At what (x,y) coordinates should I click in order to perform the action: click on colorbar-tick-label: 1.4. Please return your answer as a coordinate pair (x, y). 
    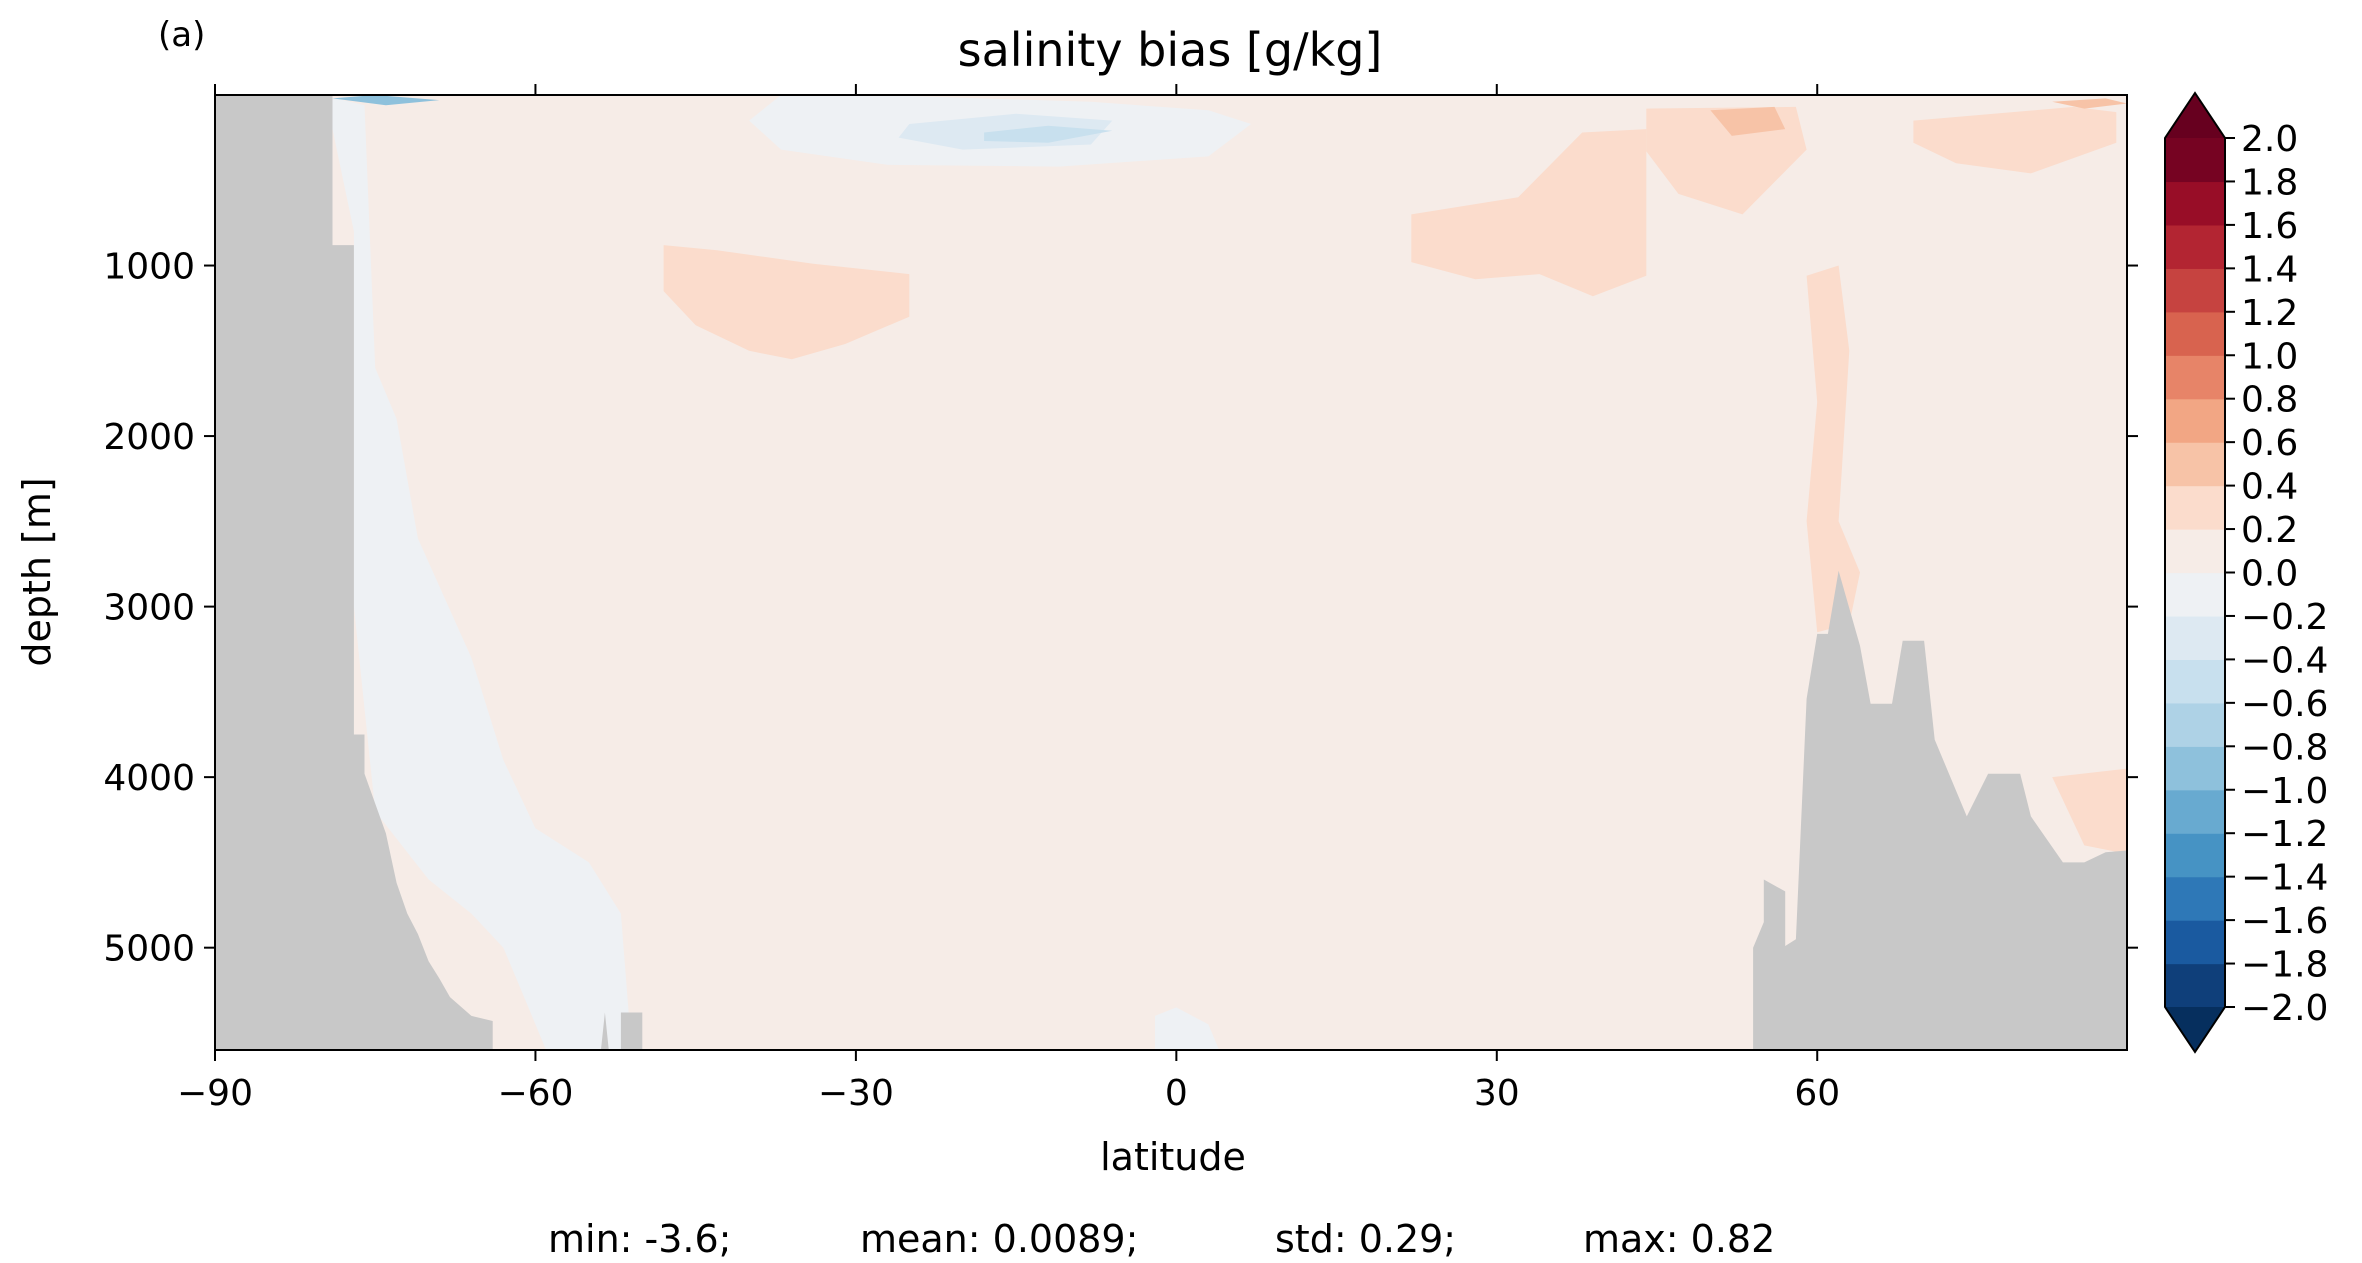
    Looking at the image, I should click on (2269, 269).